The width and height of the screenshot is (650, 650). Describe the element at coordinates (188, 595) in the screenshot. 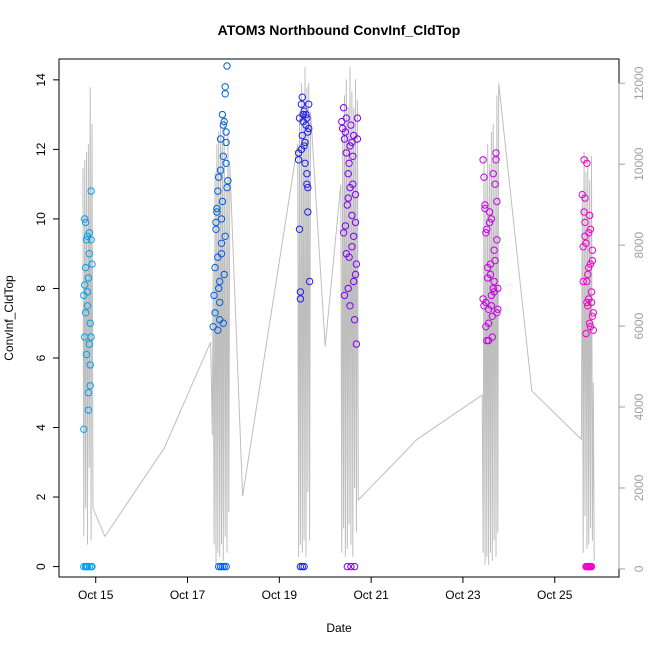

I see `x-tick-label: Oct 17` at that location.